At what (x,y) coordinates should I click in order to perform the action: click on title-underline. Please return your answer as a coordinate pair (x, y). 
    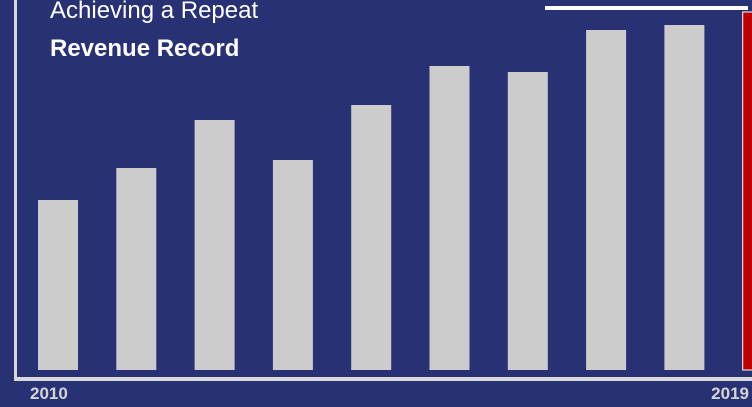
    Looking at the image, I should click on (646, 8).